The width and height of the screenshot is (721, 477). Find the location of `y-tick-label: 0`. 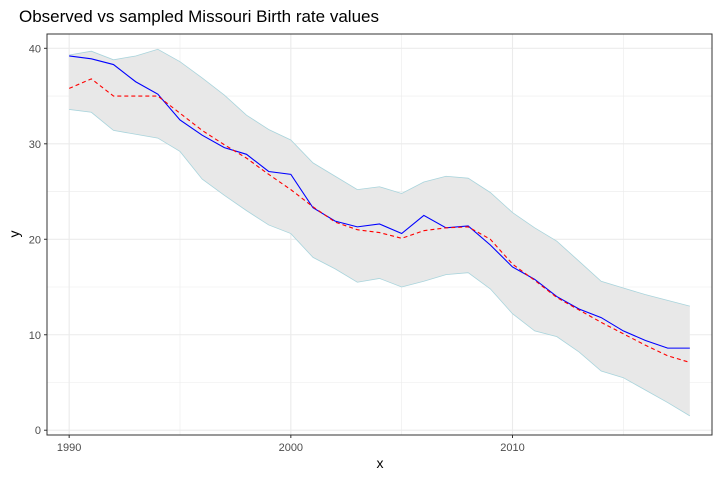

y-tick-label: 0 is located at coordinates (38, 431).